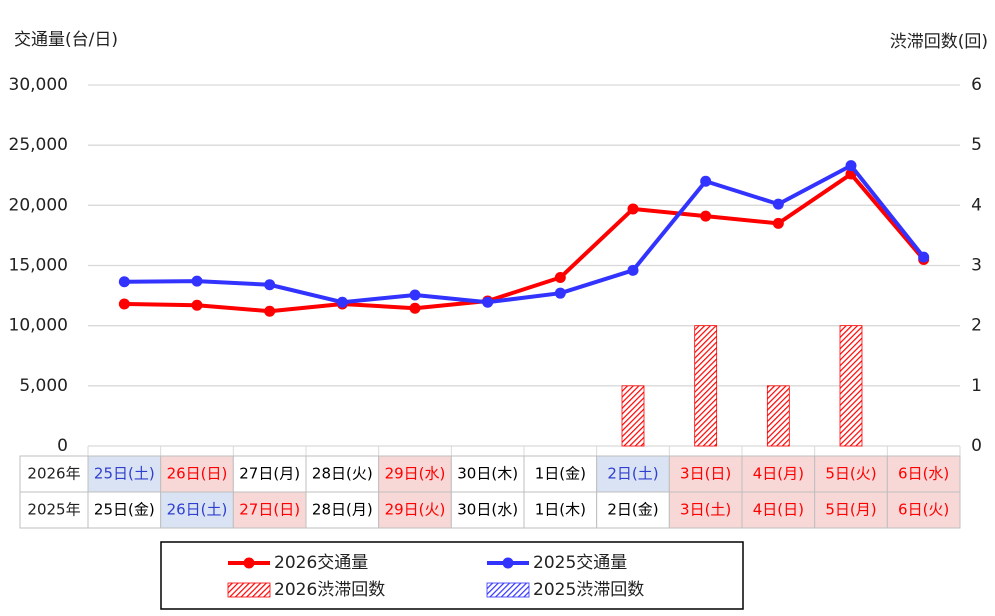 The image size is (995, 616). I want to click on table-cell-text: 27日(日), so click(269, 510).